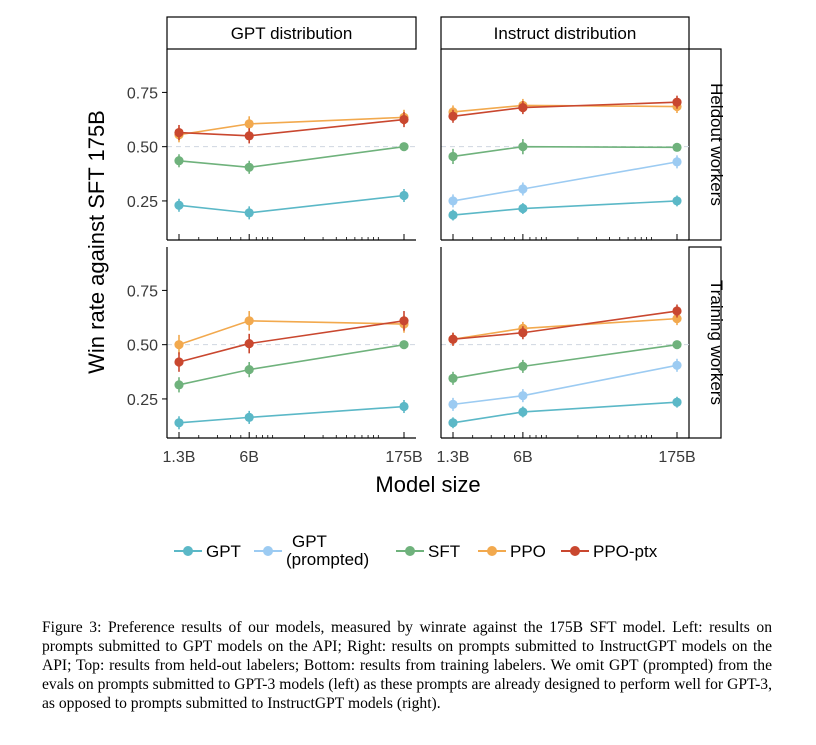  Describe the element at coordinates (625, 551) in the screenshot. I see `legend-label: PPO-ptx` at that location.